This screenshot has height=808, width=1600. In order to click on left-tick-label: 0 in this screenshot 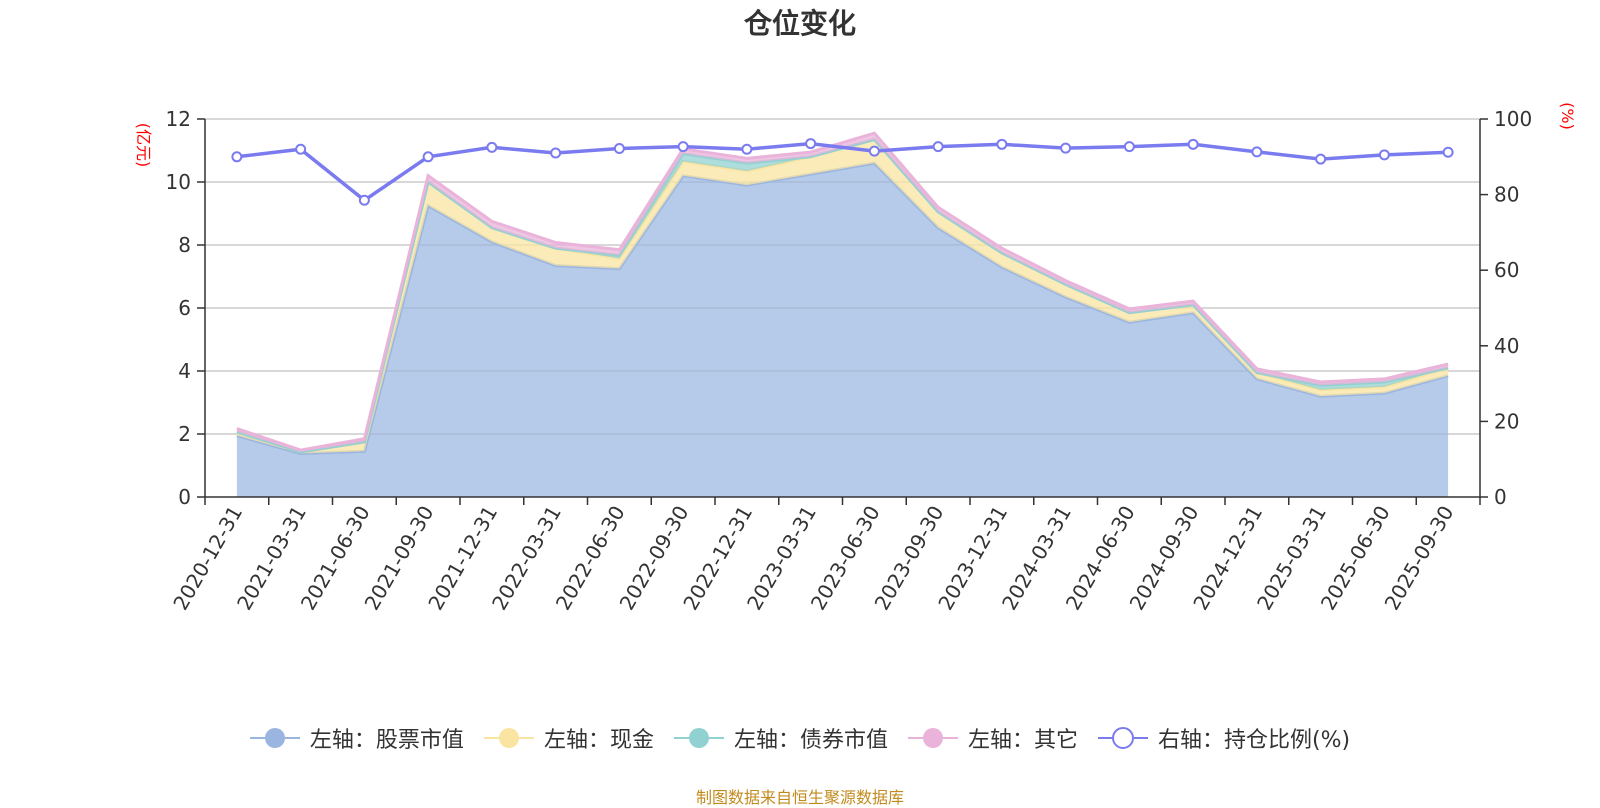, I will do `click(184, 497)`.